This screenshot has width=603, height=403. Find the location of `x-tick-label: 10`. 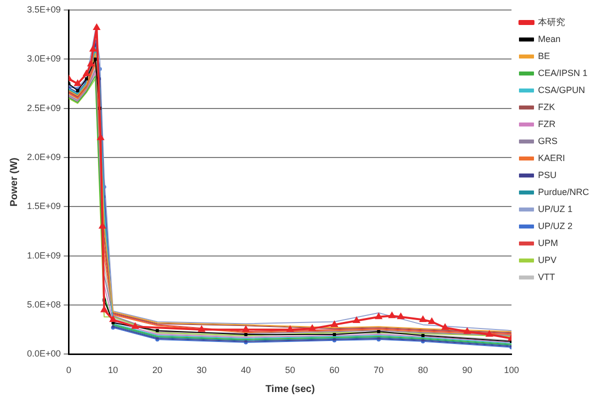

x-tick-label: 10 is located at coordinates (113, 370).